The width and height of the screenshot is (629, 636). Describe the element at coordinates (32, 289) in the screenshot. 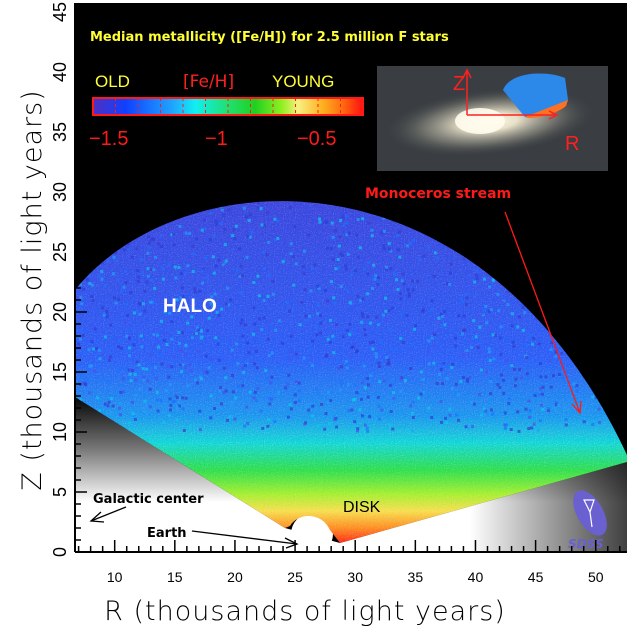

I see `y-axis-title: Z (thousands of light years)` at that location.